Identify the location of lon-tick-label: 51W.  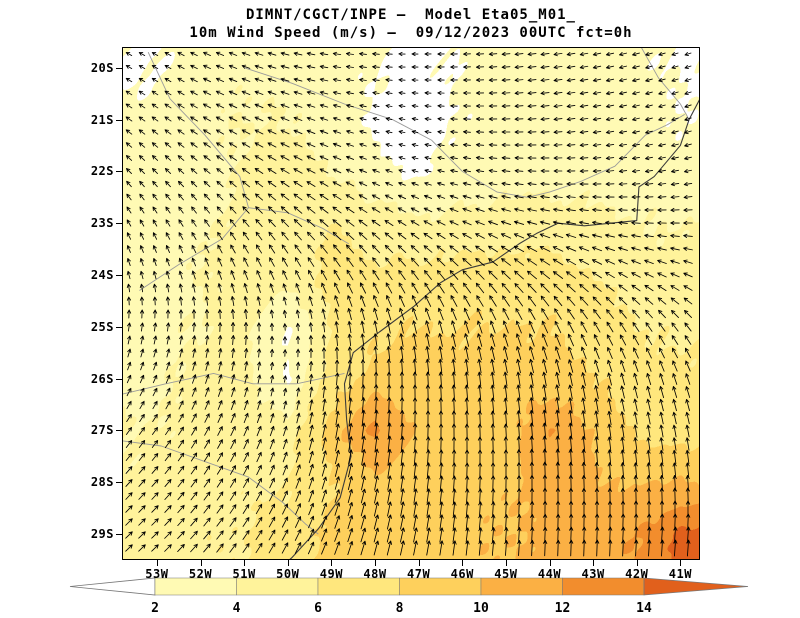
(244, 574).